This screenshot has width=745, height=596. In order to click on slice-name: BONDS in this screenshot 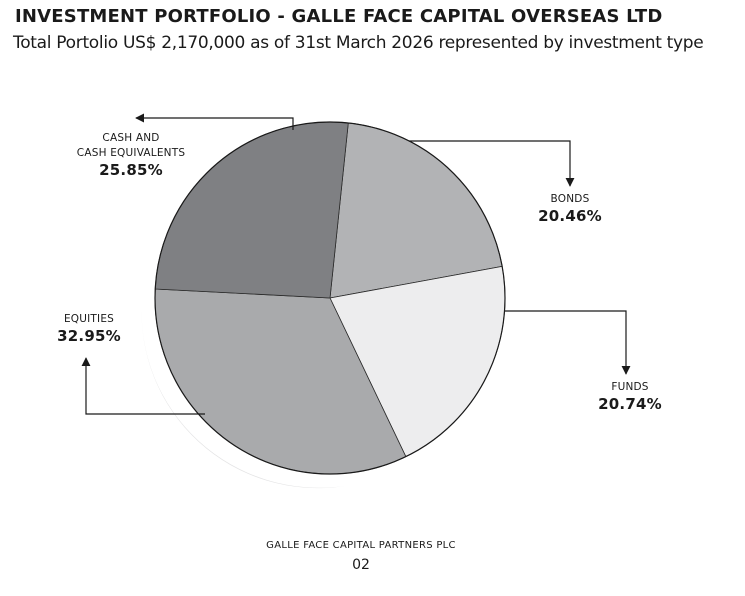, I will do `click(570, 199)`.